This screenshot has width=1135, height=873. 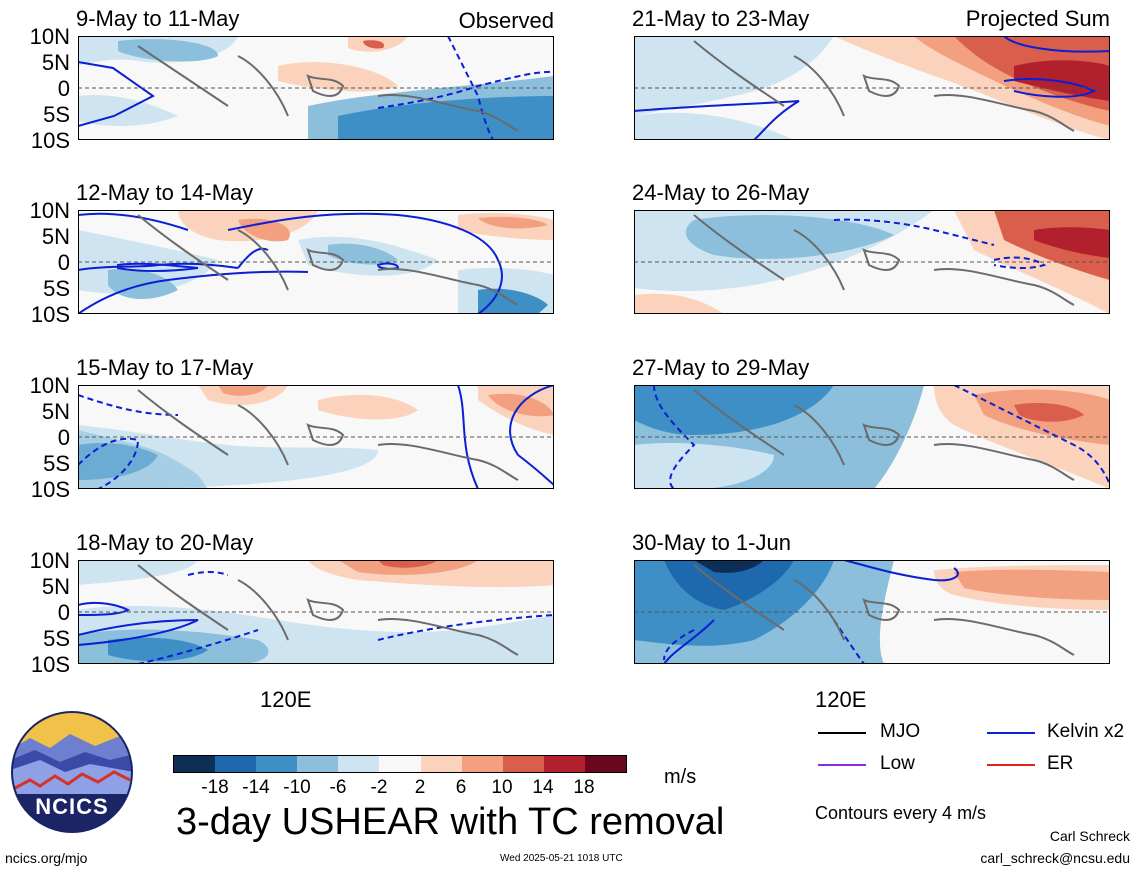 What do you see at coordinates (721, 192) in the screenshot?
I see `panel-title-right-2: 24-May to 26-May` at bounding box center [721, 192].